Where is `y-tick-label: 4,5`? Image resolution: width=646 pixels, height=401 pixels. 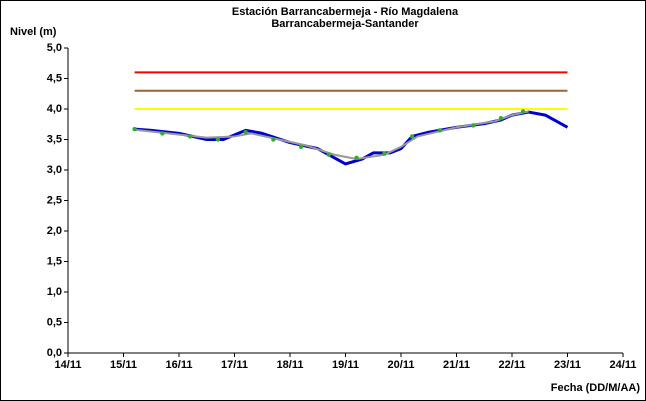 y-tick-label: 4,5 is located at coordinates (54, 78).